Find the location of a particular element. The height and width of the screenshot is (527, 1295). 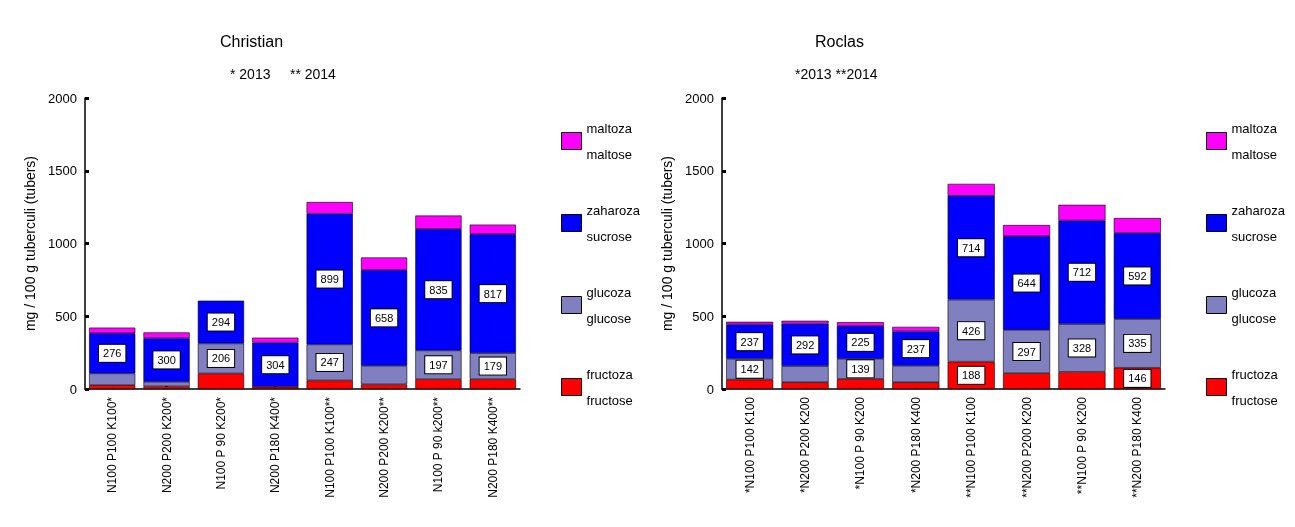

x-tick-label: *N100 P100 K100 is located at coordinates (749, 445).